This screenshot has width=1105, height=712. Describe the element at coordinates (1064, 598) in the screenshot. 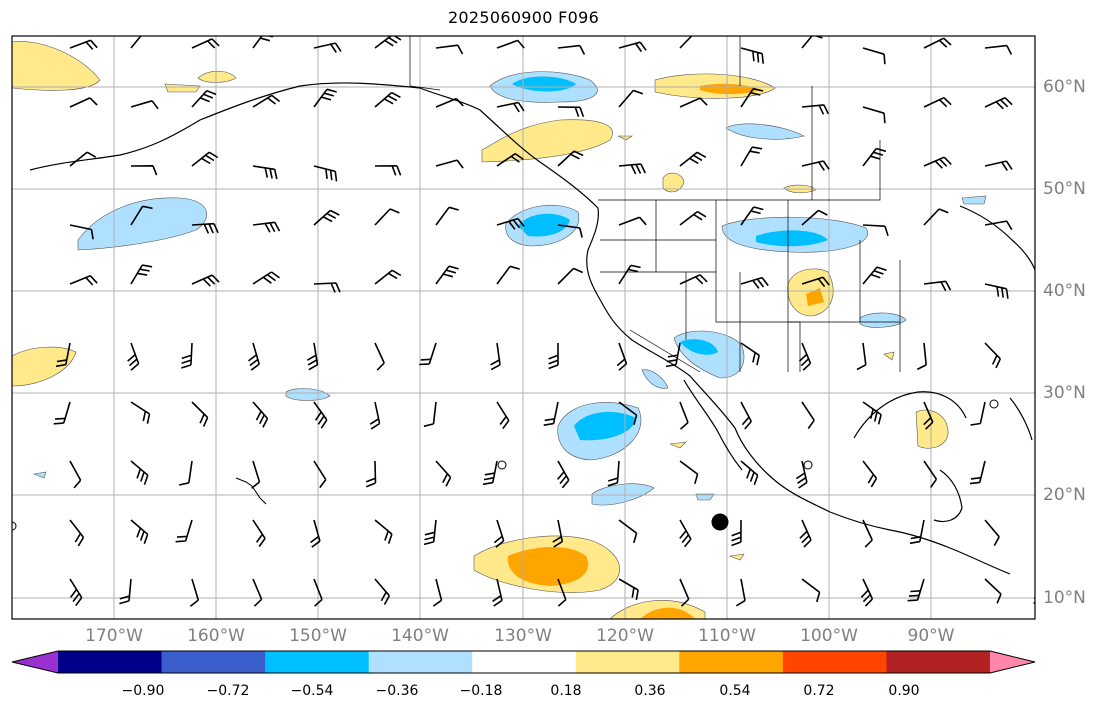

I see `lat-label-10n: 10°N` at that location.